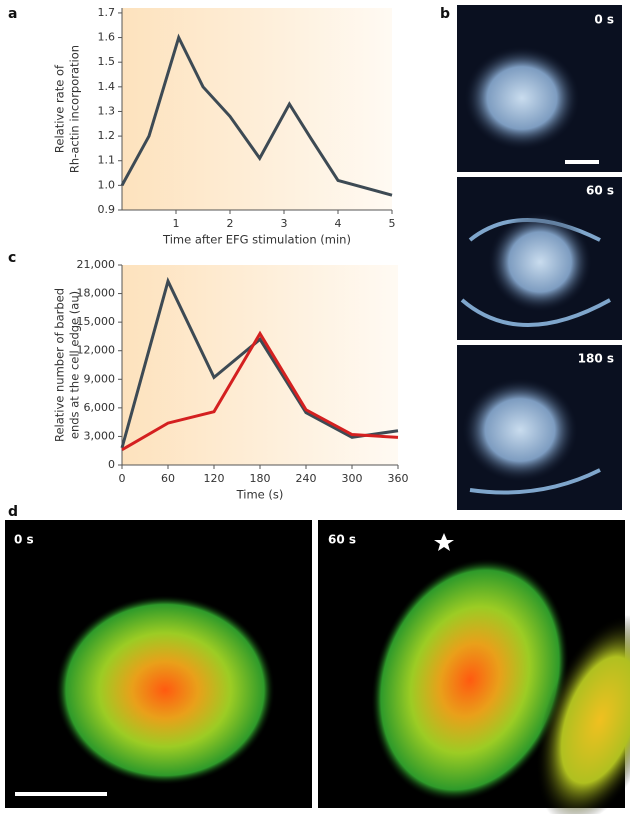  I want to click on x-tick-label: 2, so click(230, 223).